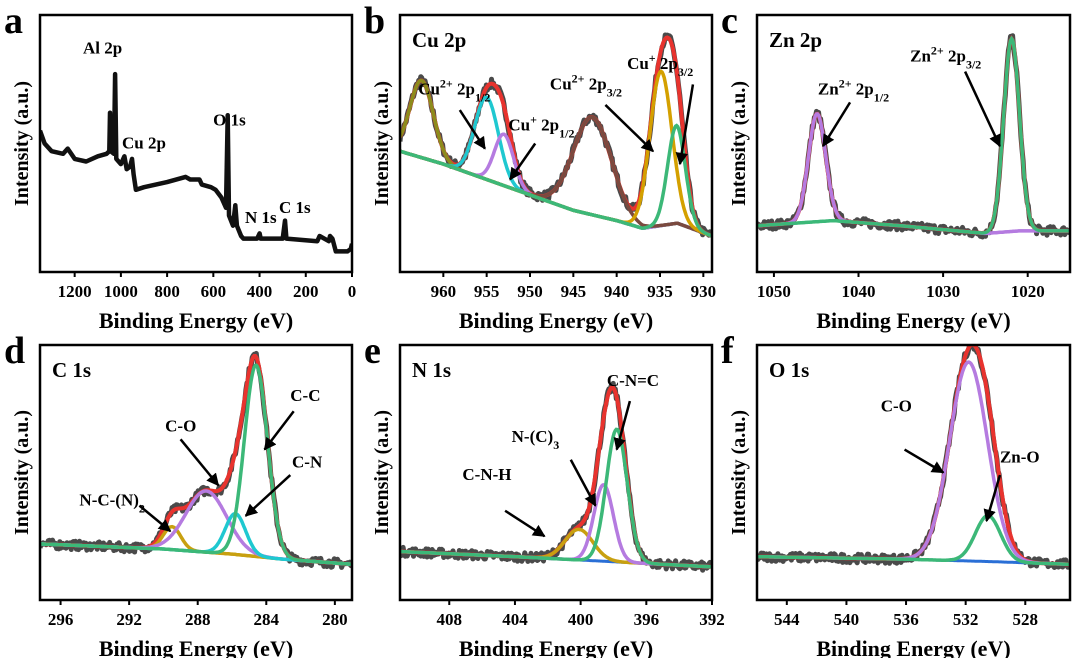 This screenshot has width=1080, height=658. Describe the element at coordinates (774, 291) in the screenshot. I see `x-tick-label: 1050` at that location.